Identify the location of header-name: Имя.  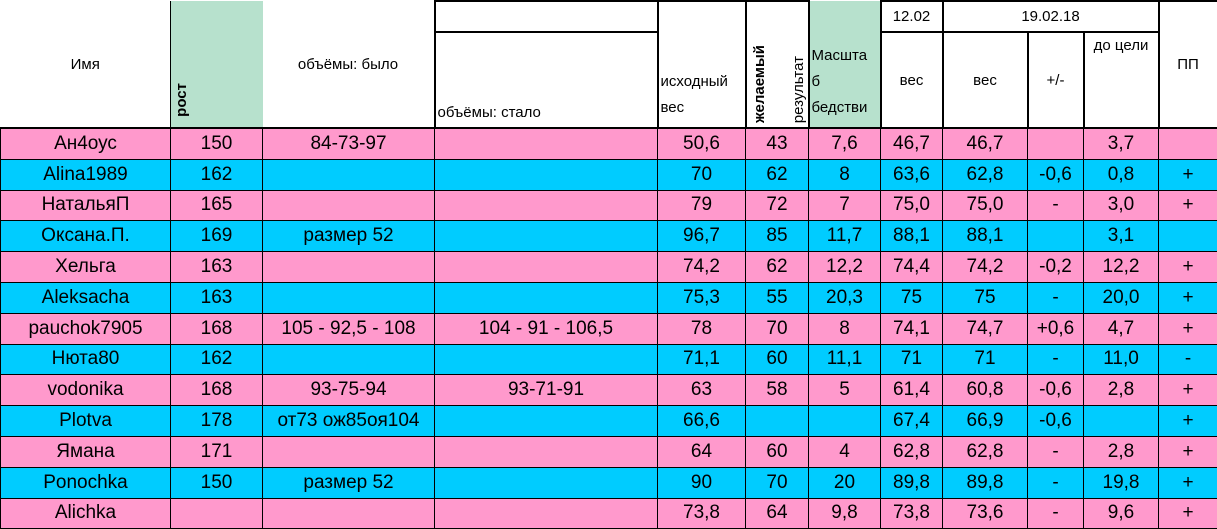
(86, 64).